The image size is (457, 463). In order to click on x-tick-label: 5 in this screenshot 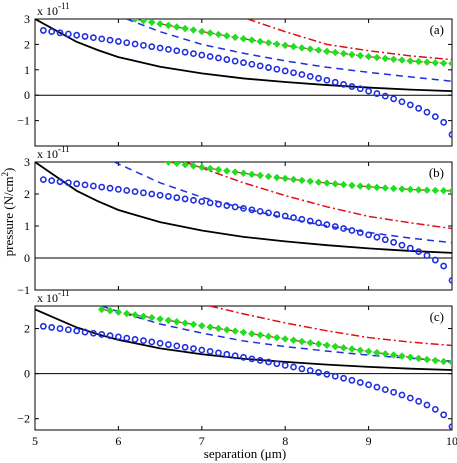, I will do `click(35, 441)`.